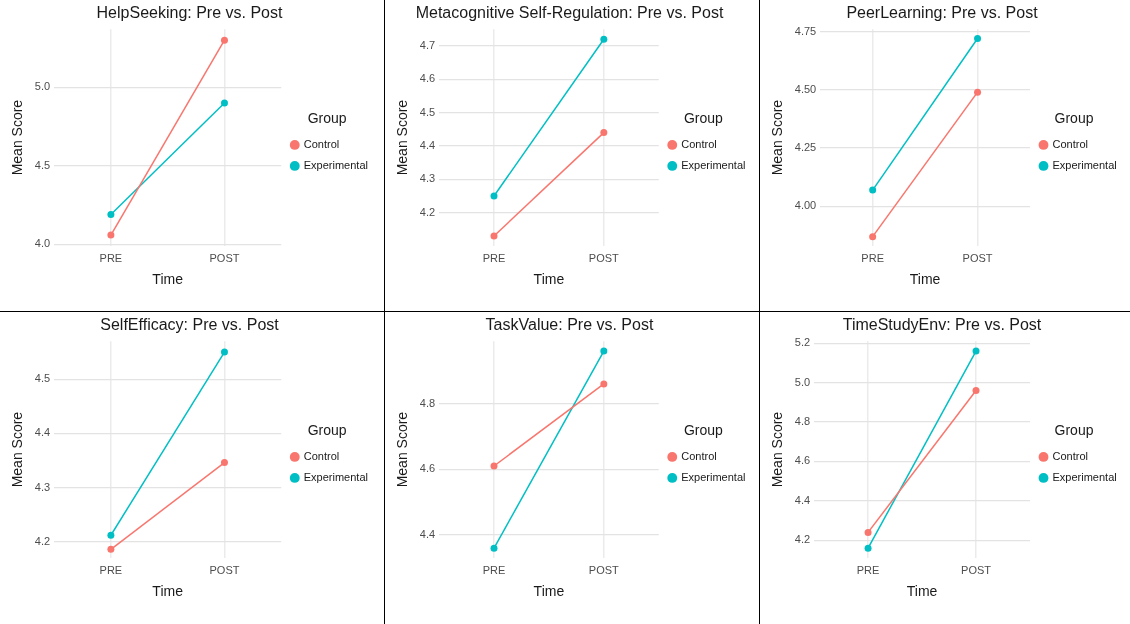 This screenshot has height=624, width=1130. I want to click on chart-title: TaskValue: Pre vs. Post, so click(570, 325).